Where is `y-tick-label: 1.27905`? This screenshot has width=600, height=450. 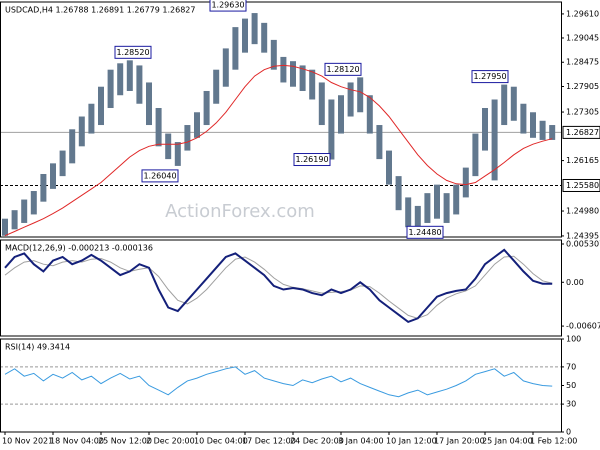
y-tick-label: 1.27905 is located at coordinates (582, 86).